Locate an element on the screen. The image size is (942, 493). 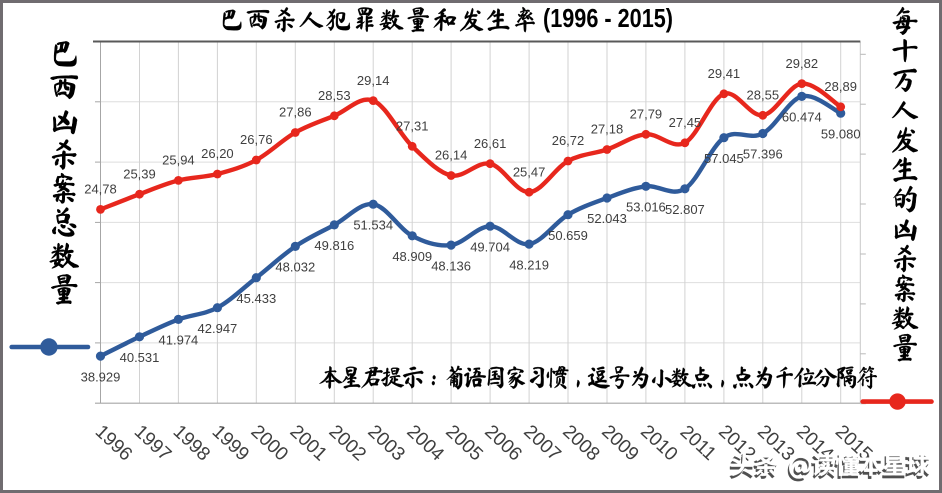
svg-text: 40.531 is located at coordinates (140, 357).